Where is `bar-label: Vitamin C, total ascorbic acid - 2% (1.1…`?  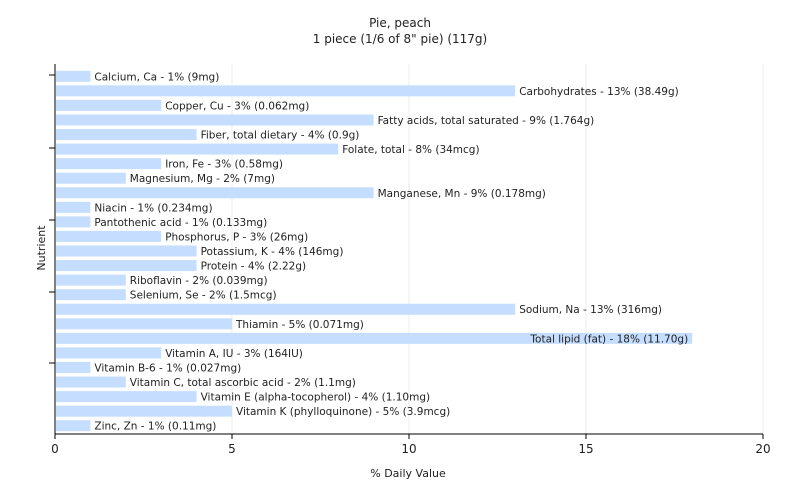
bar-label: Vitamin C, total ascorbic acid - 2% (1.1… is located at coordinates (243, 383).